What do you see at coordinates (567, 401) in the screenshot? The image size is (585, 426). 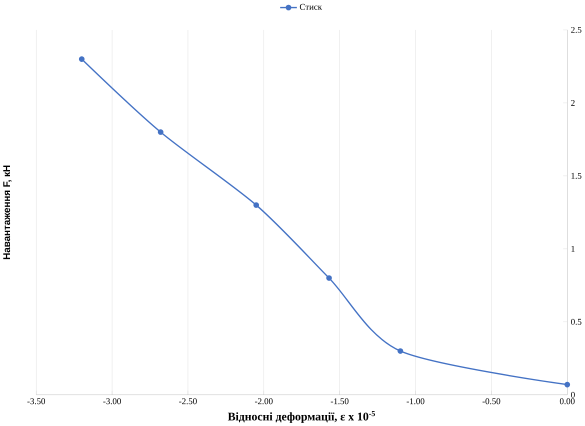 I see `x-tick-label: 0.00` at bounding box center [567, 401].